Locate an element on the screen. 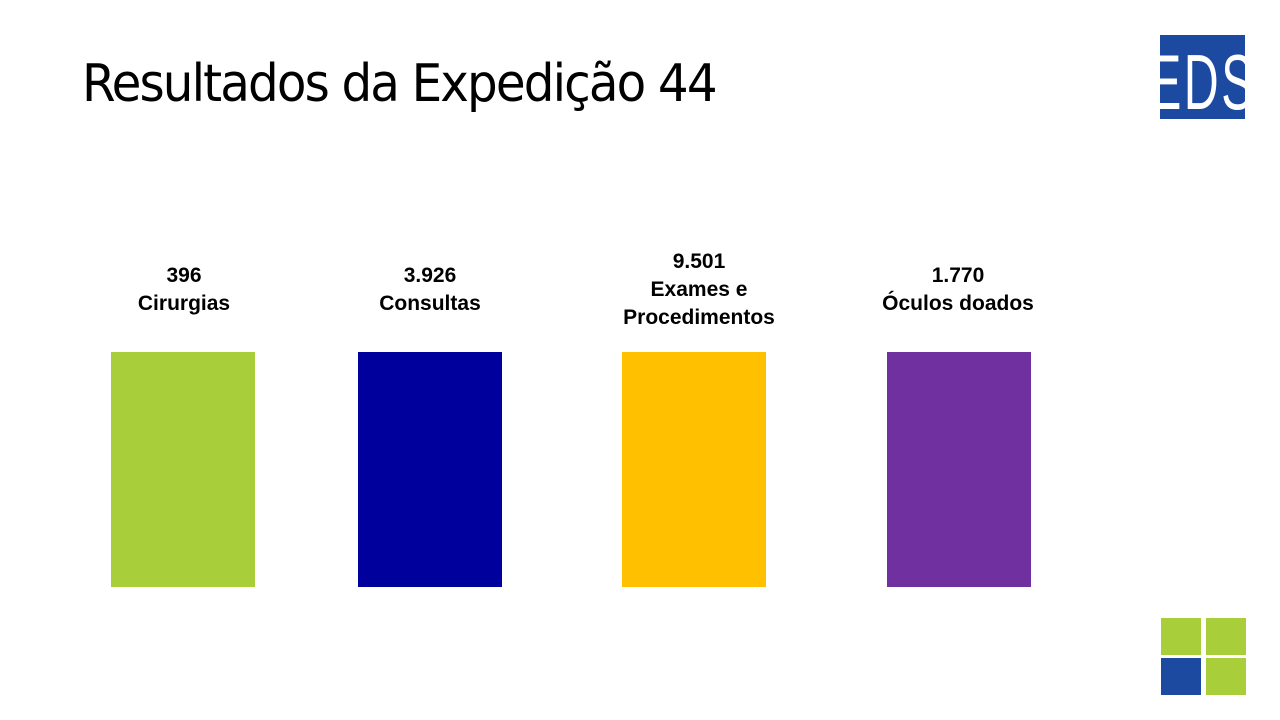 The width and height of the screenshot is (1280, 720). block-oculos is located at coordinates (959, 469).